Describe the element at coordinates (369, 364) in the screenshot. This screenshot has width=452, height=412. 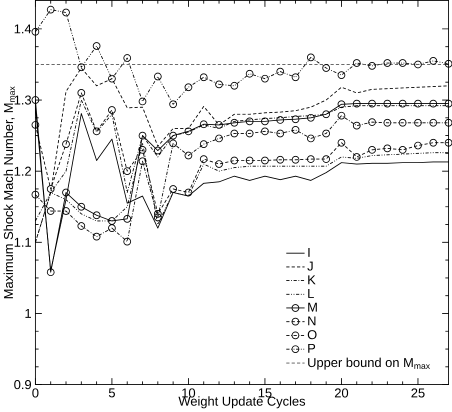
I see `legend-label: Upper bound on M$_{max}$` at that location.